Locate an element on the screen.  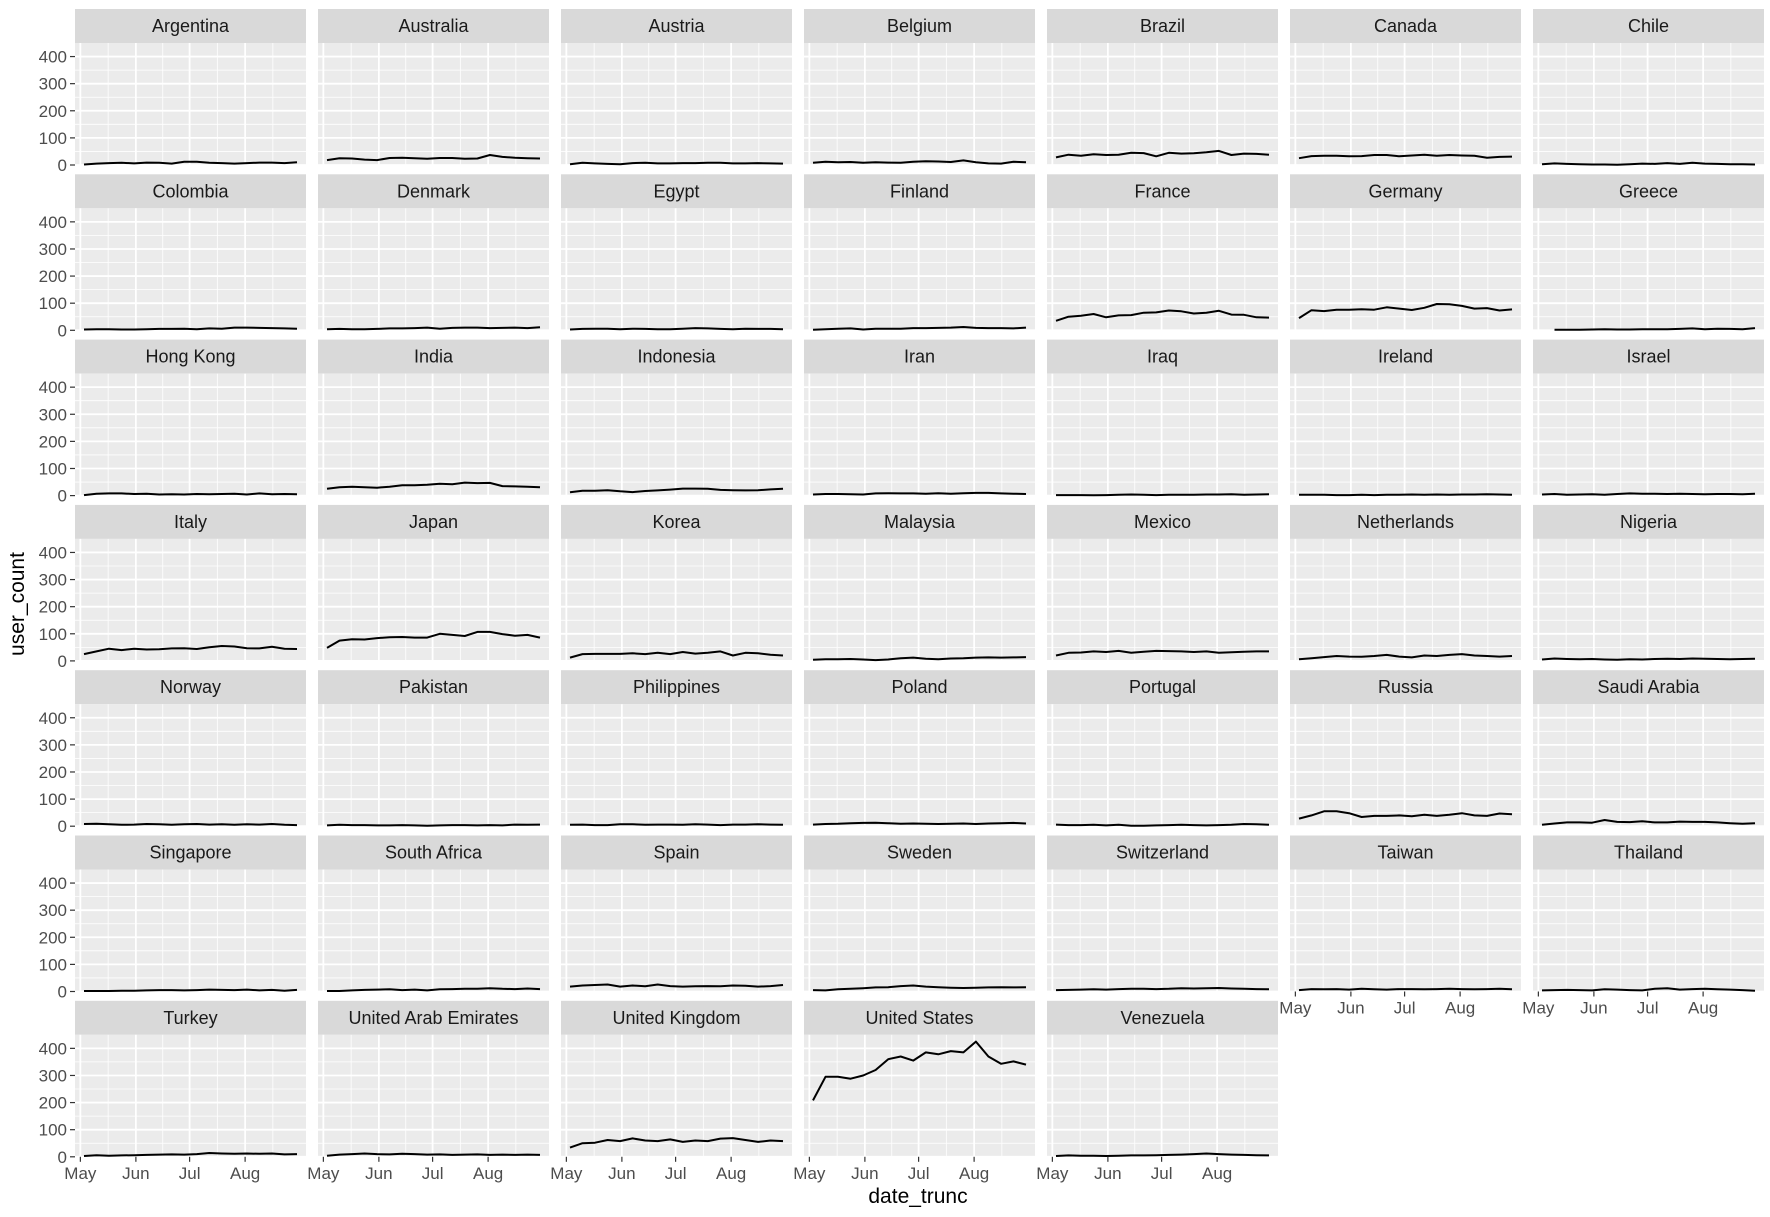
facet-strip-label: Denmark is located at coordinates (434, 191).